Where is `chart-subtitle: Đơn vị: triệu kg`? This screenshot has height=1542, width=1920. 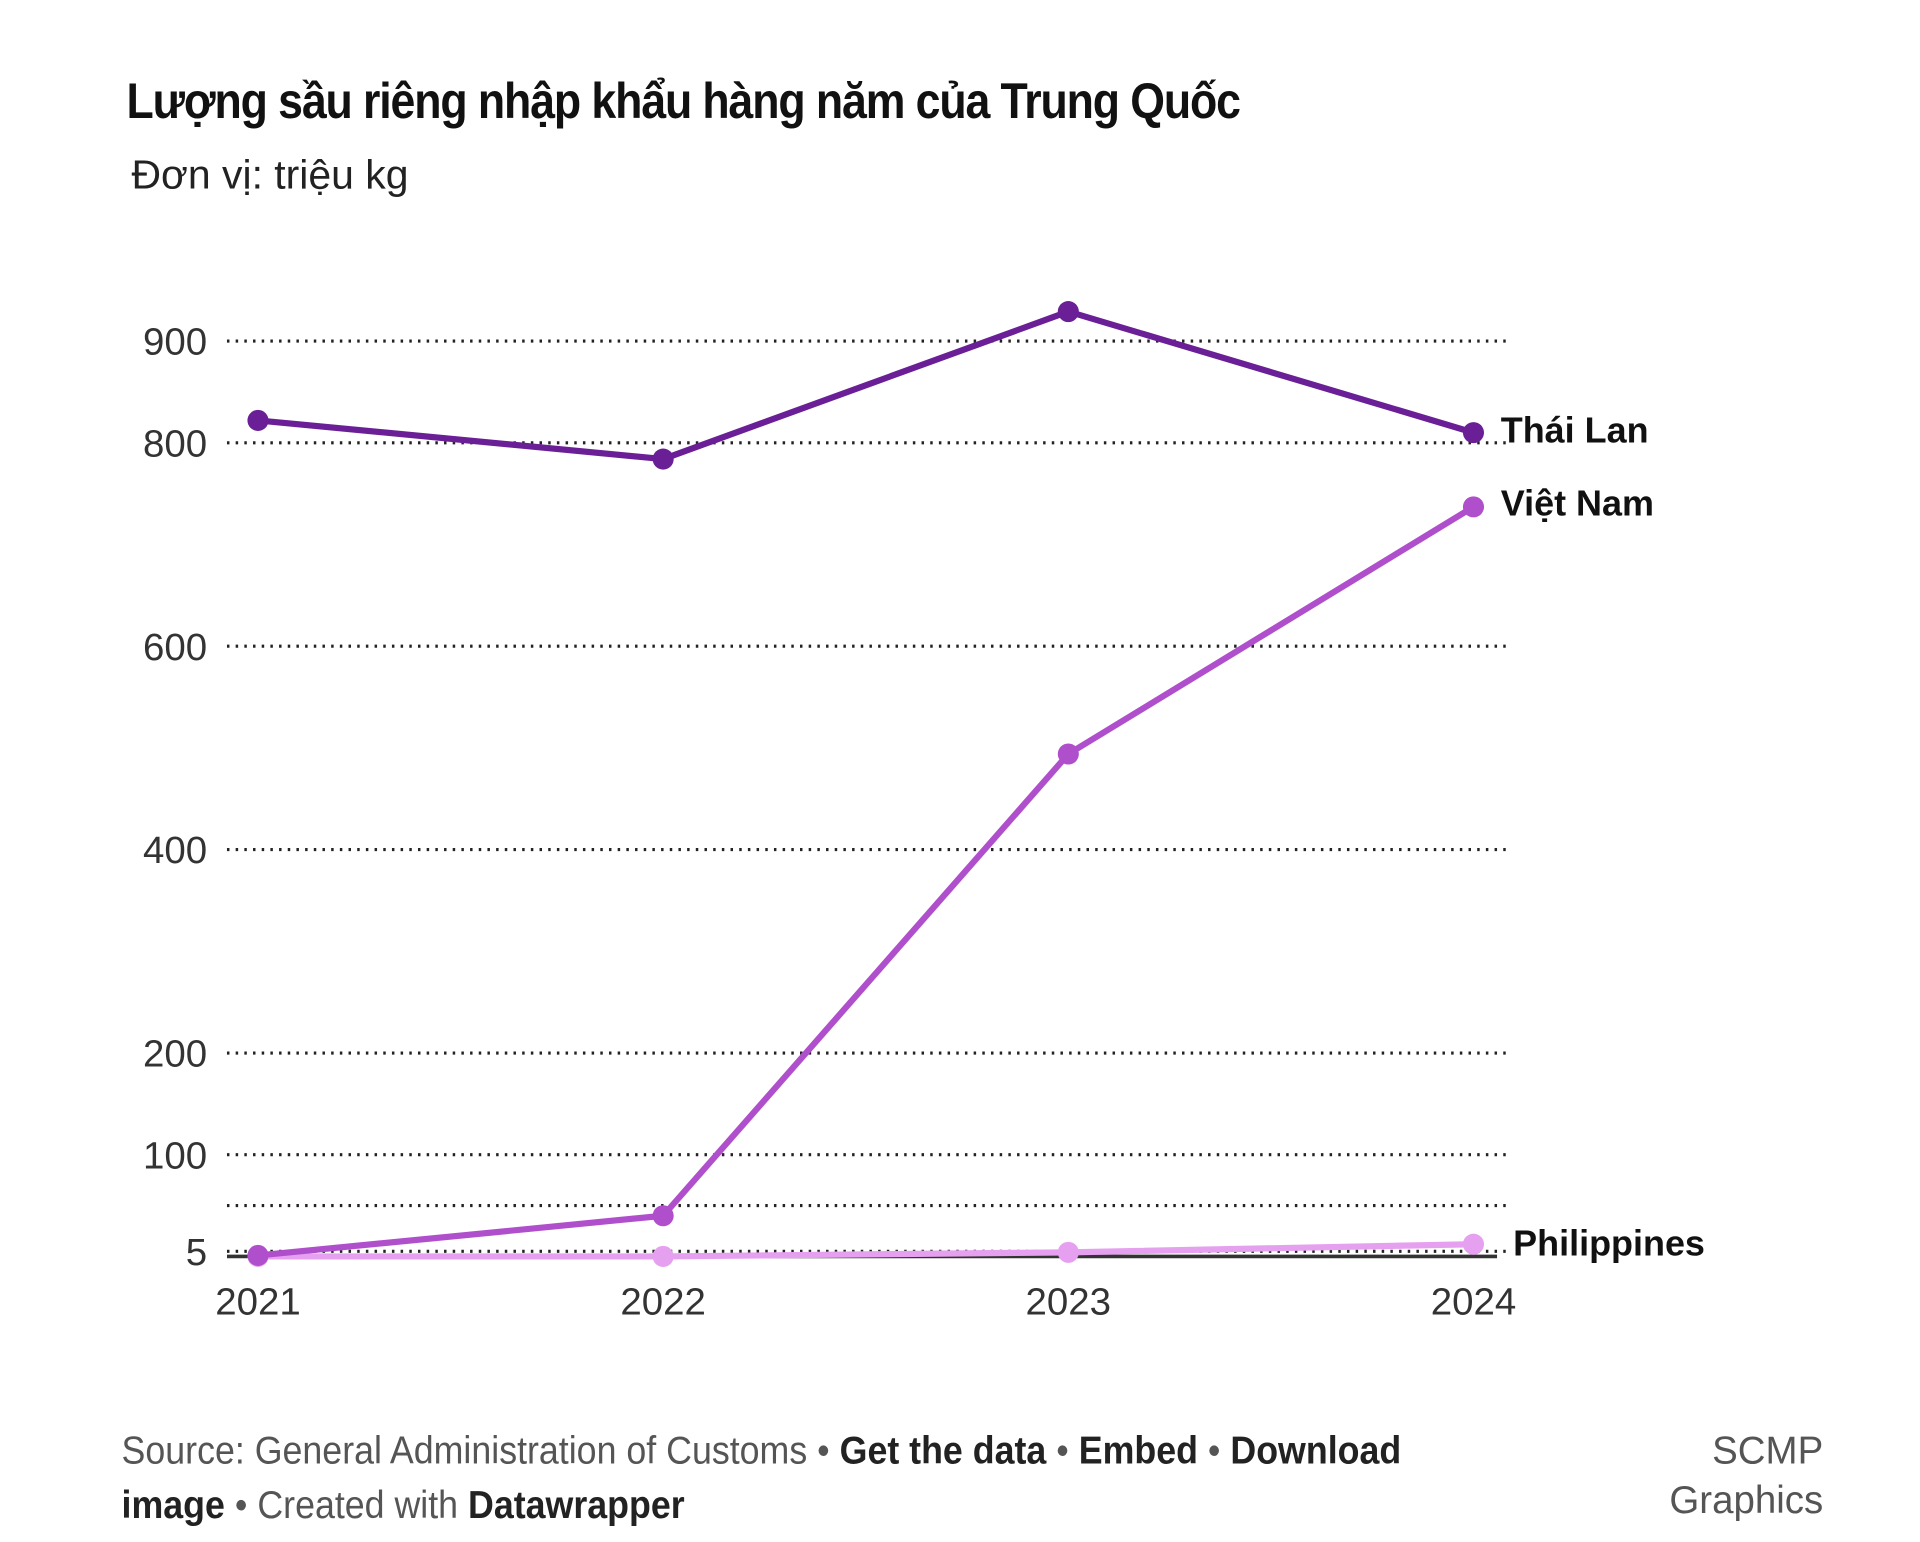 chart-subtitle: Đơn vị: triệu kg is located at coordinates (270, 174).